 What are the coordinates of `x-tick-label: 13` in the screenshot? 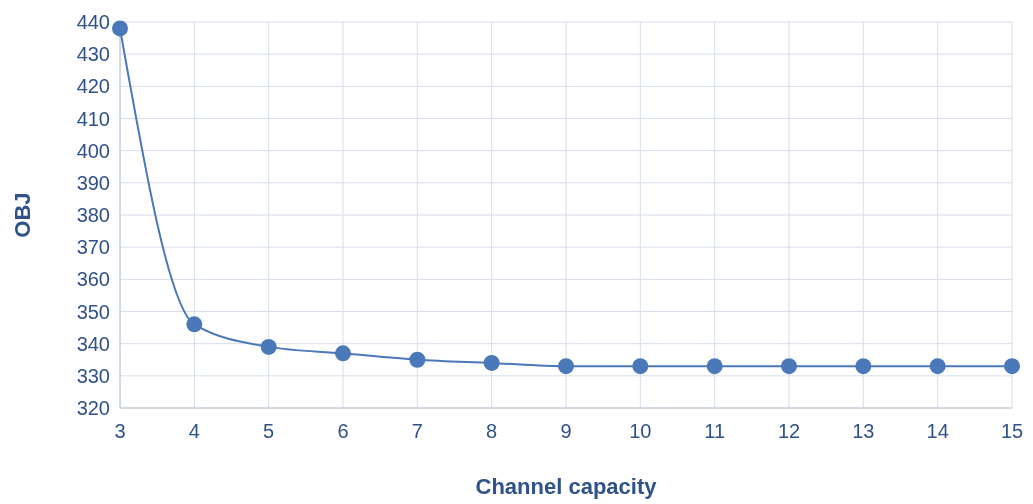 It's located at (863, 431).